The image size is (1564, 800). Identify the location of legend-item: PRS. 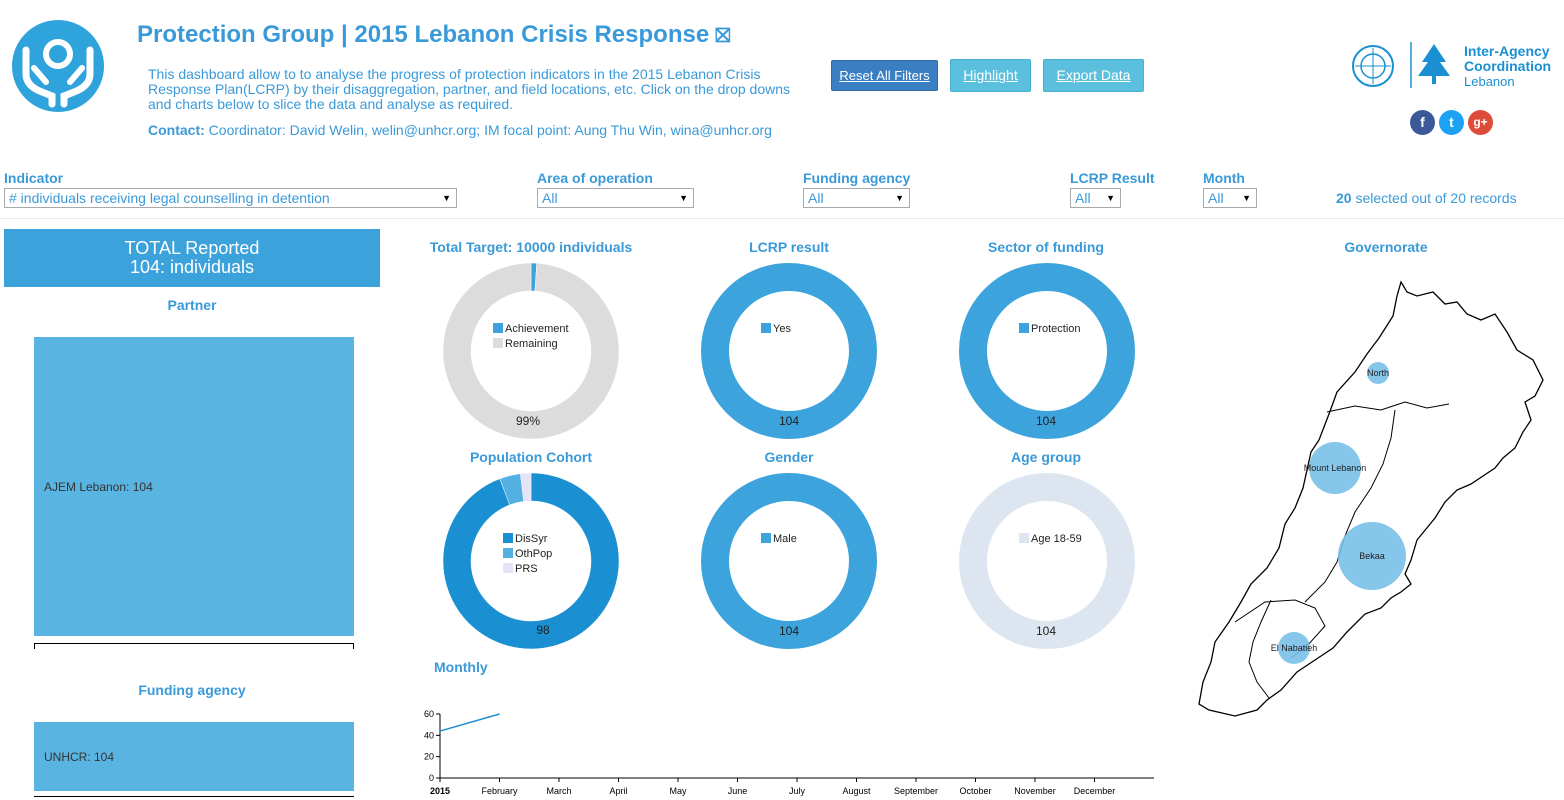
(527, 569).